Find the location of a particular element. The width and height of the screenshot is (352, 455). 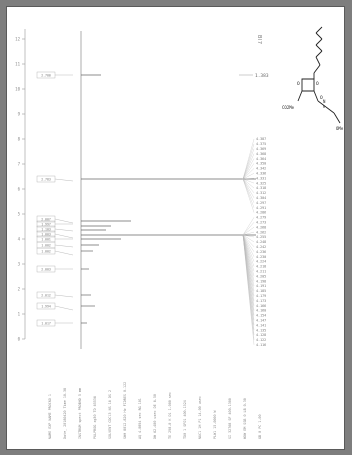

peak-shift-label: 4.116 is located at coordinates (261, 345).